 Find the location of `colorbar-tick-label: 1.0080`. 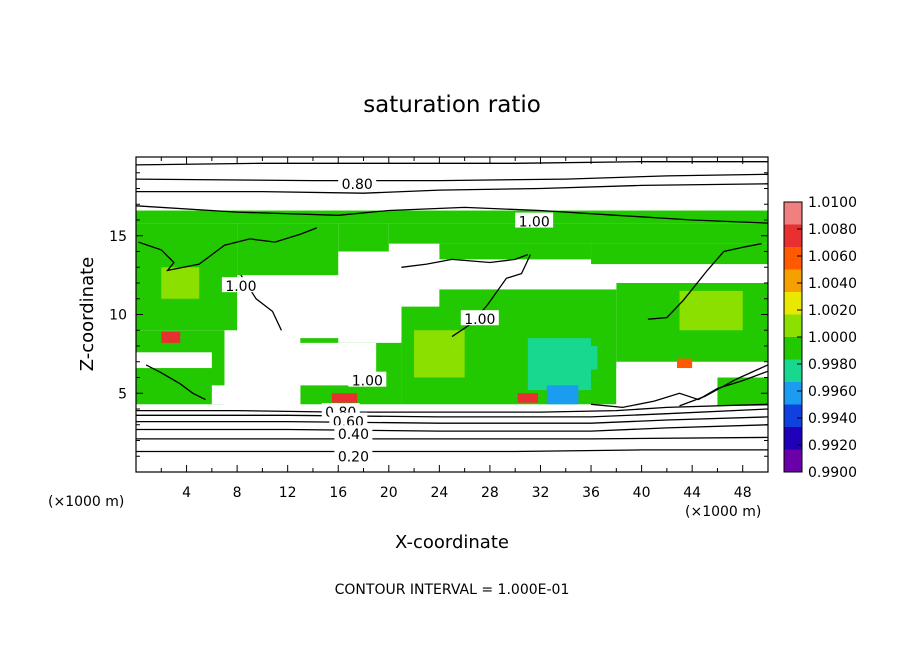

colorbar-tick-label: 1.0080 is located at coordinates (832, 230).